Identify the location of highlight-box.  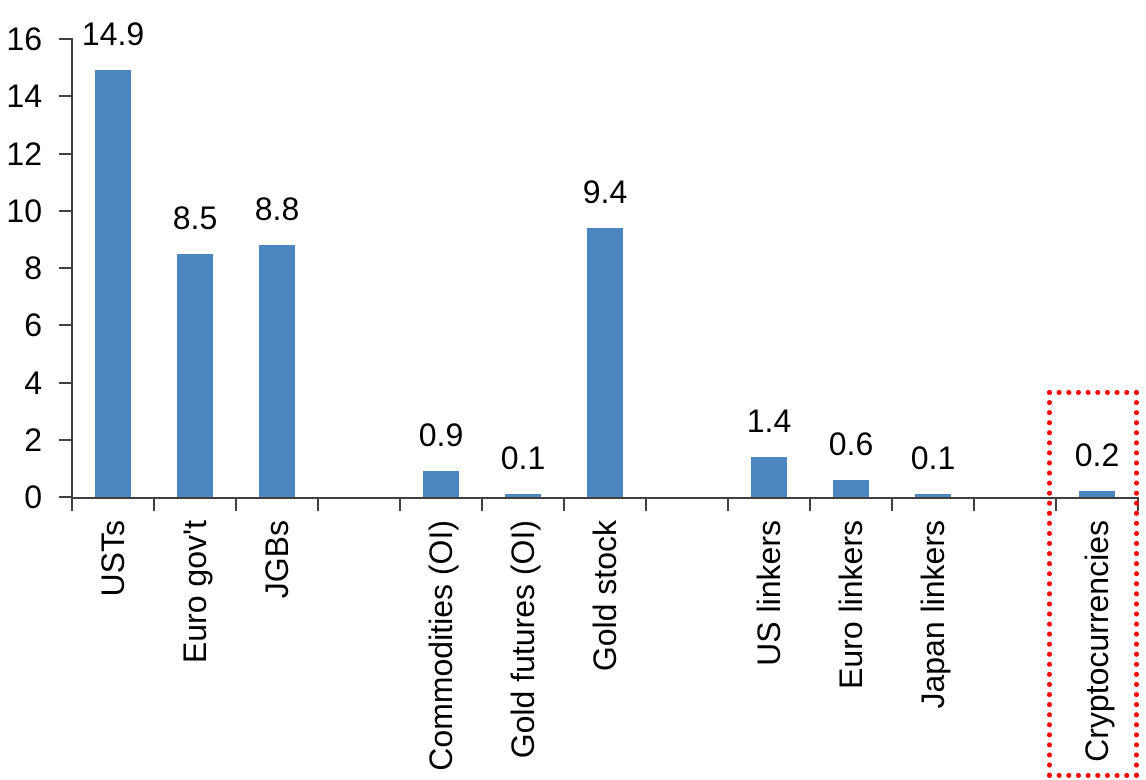
(1093, 584).